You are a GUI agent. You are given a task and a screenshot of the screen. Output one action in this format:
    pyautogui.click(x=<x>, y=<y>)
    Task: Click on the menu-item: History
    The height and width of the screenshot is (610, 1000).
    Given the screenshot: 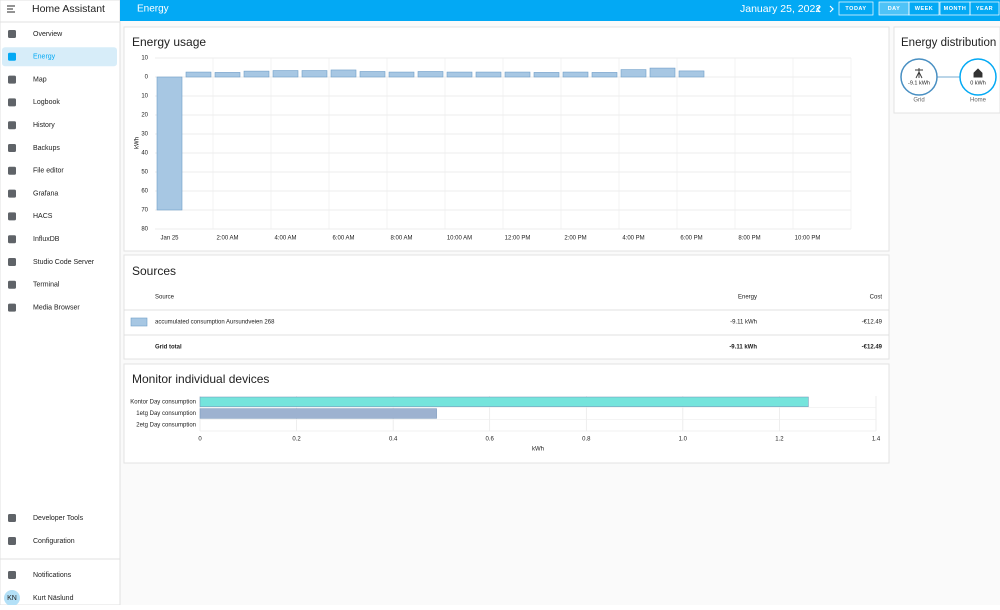 What is the action you would take?
    pyautogui.click(x=44, y=125)
    